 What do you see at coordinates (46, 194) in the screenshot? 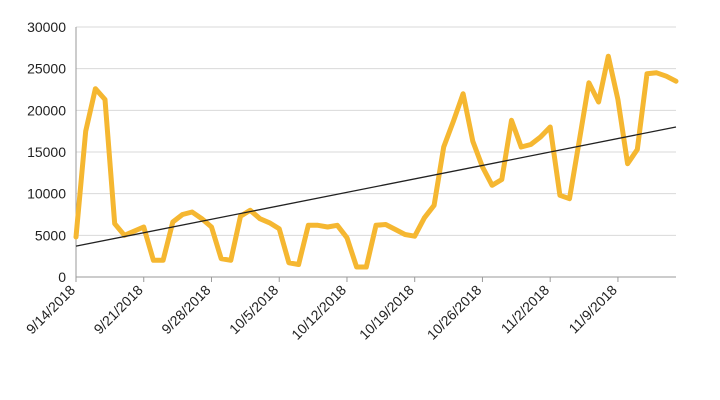
I see `y-tick-label: 10000` at bounding box center [46, 194].